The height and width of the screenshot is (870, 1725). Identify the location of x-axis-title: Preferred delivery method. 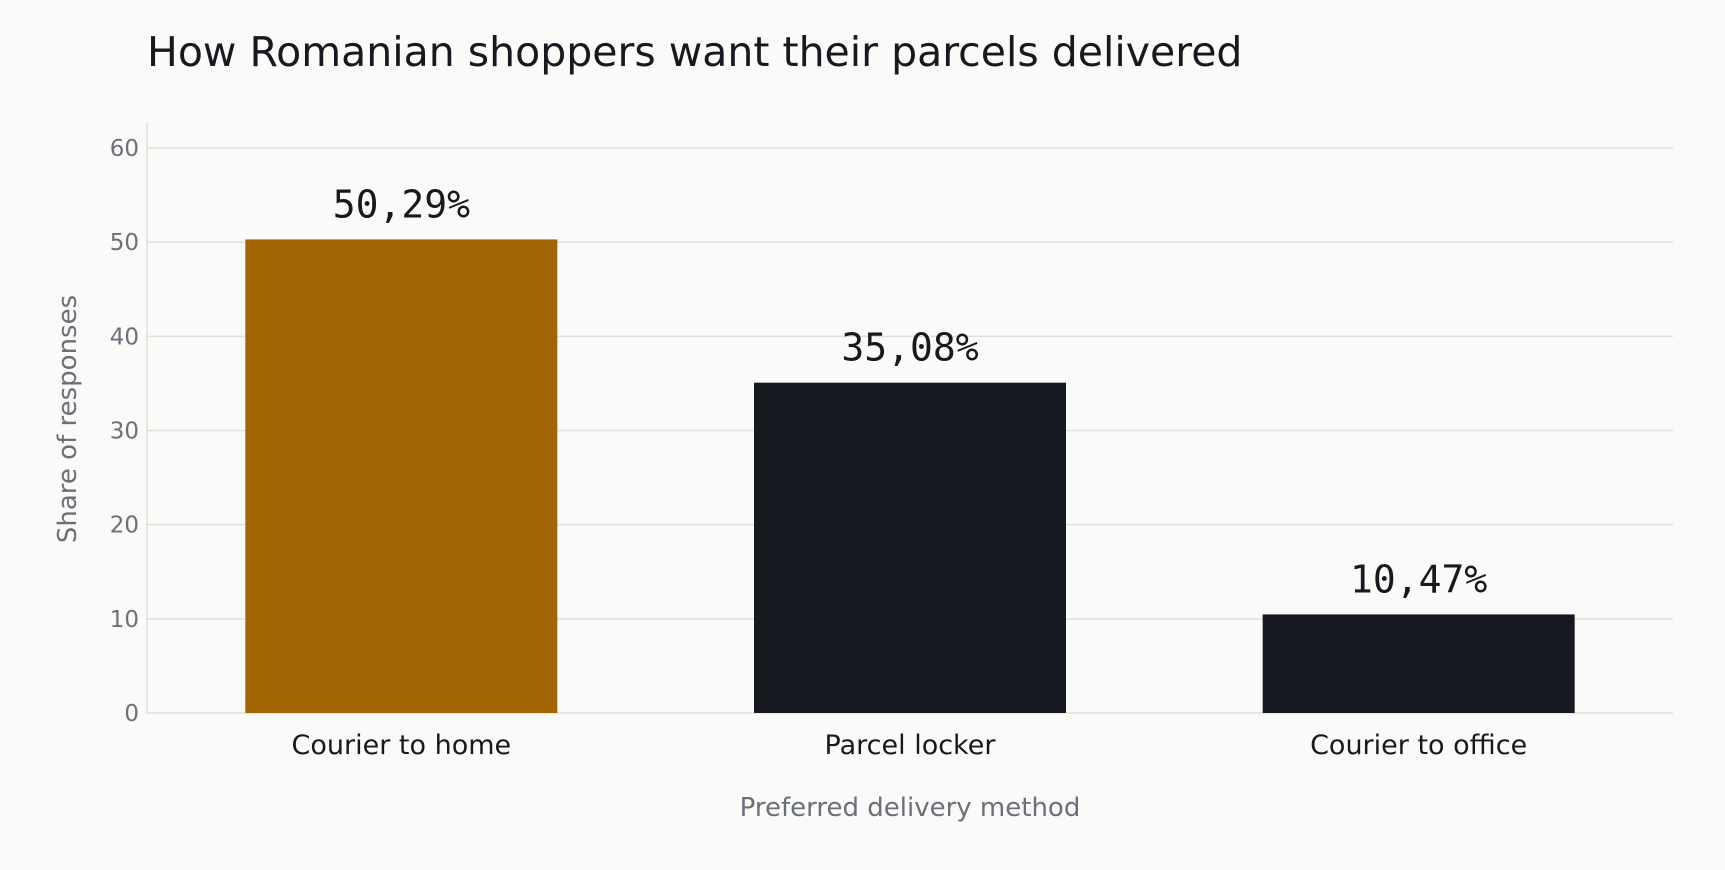
(910, 808).